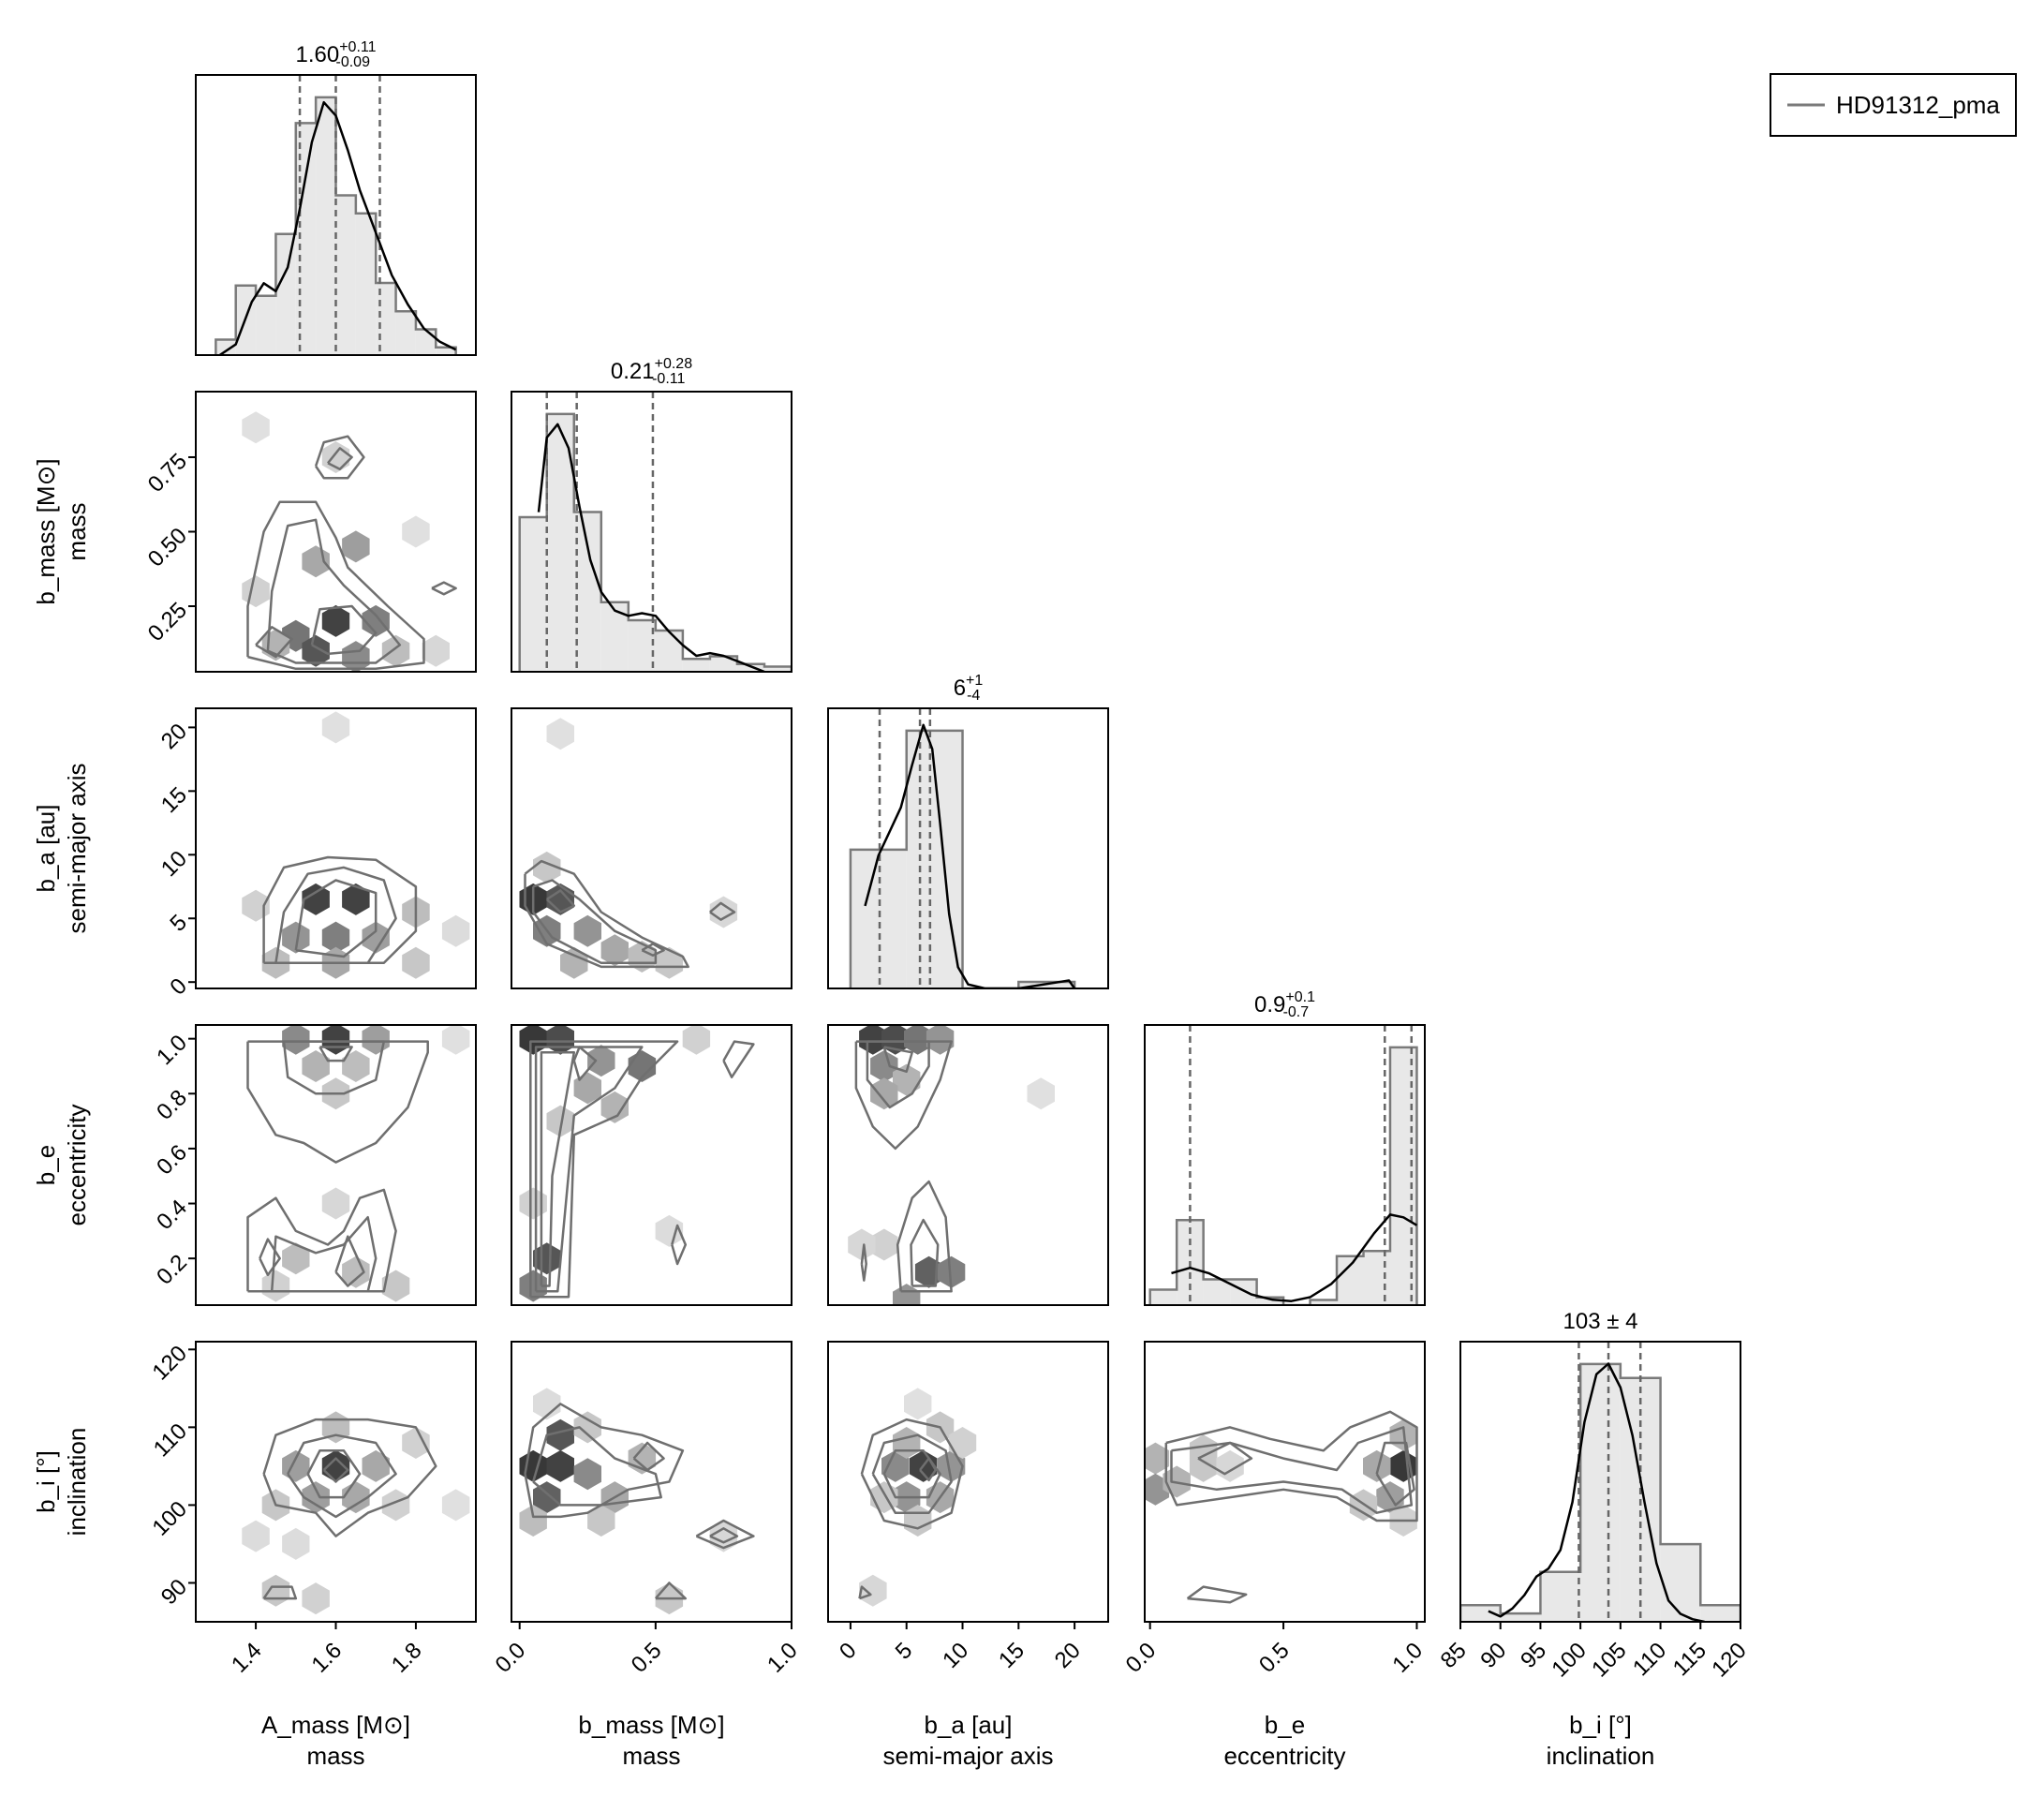  Describe the element at coordinates (975, 681) in the screenshot. I see `title-upper-error: +1` at that location.